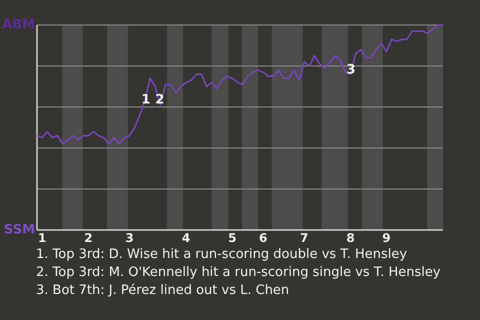 This screenshot has height=320, width=480. I want to click on x-tick-label: 4, so click(186, 238).